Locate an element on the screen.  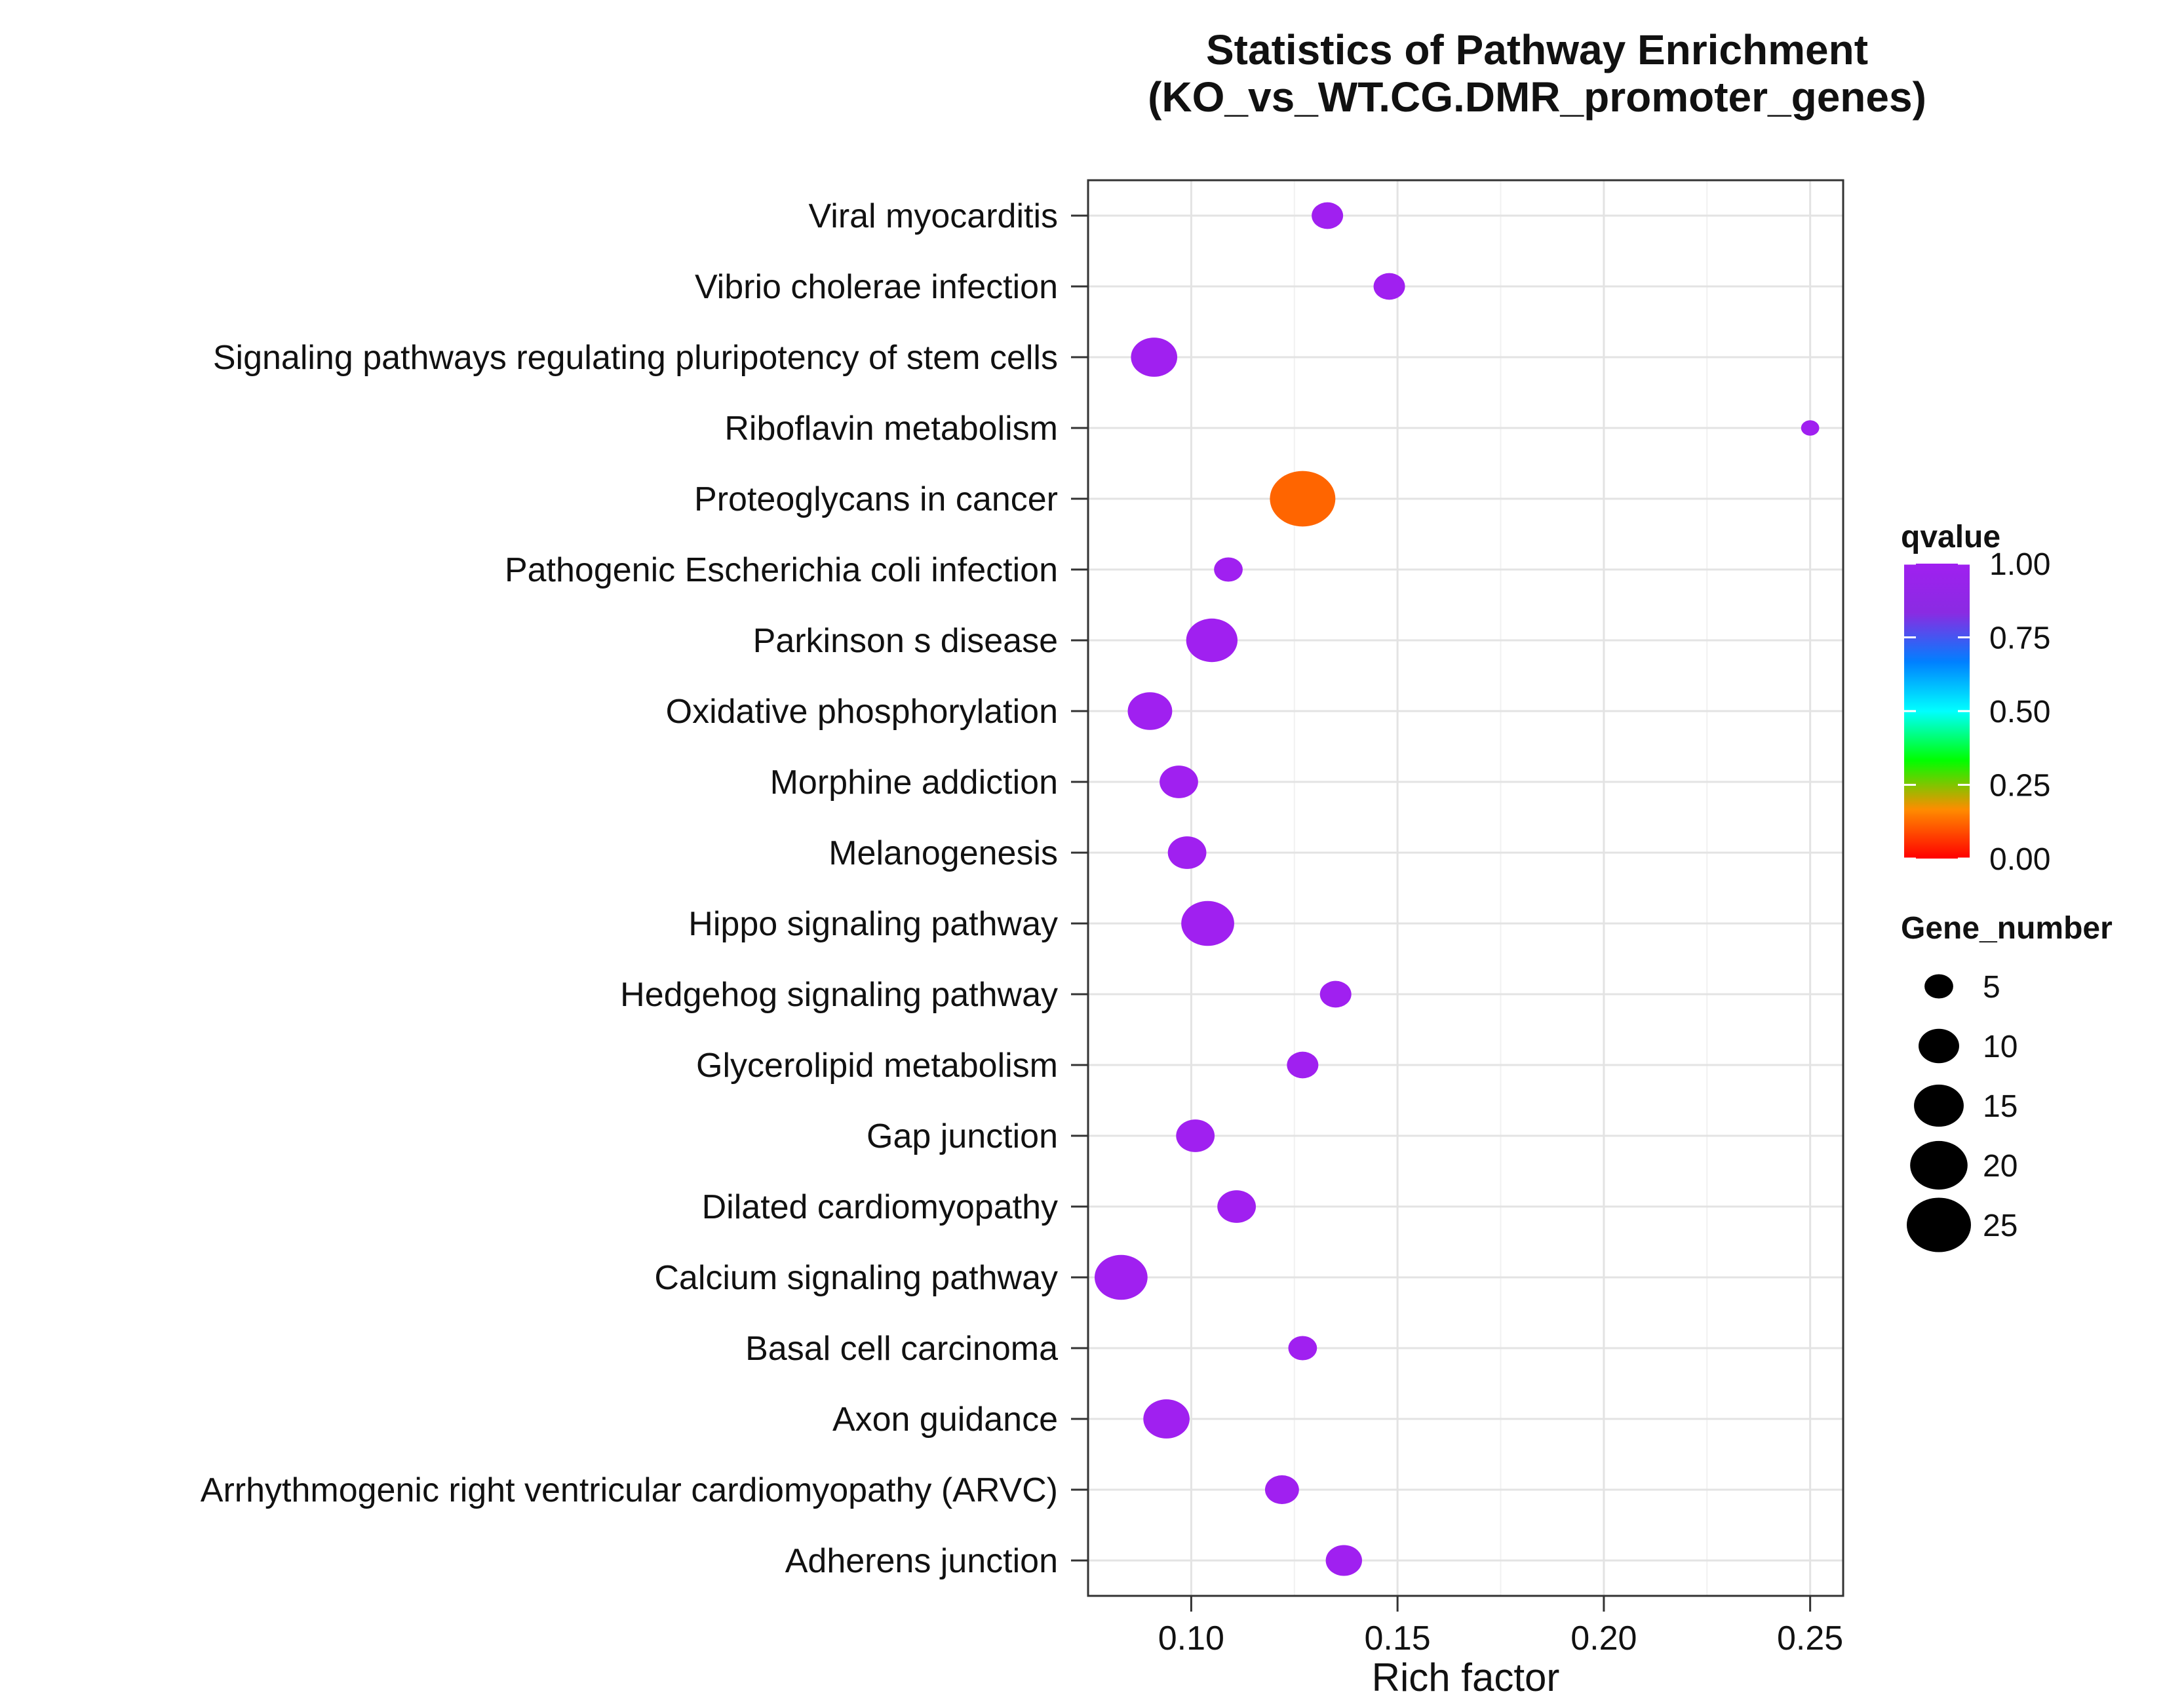
y-tick-label: Dilated cardiomyopathy is located at coordinates (880, 1207).